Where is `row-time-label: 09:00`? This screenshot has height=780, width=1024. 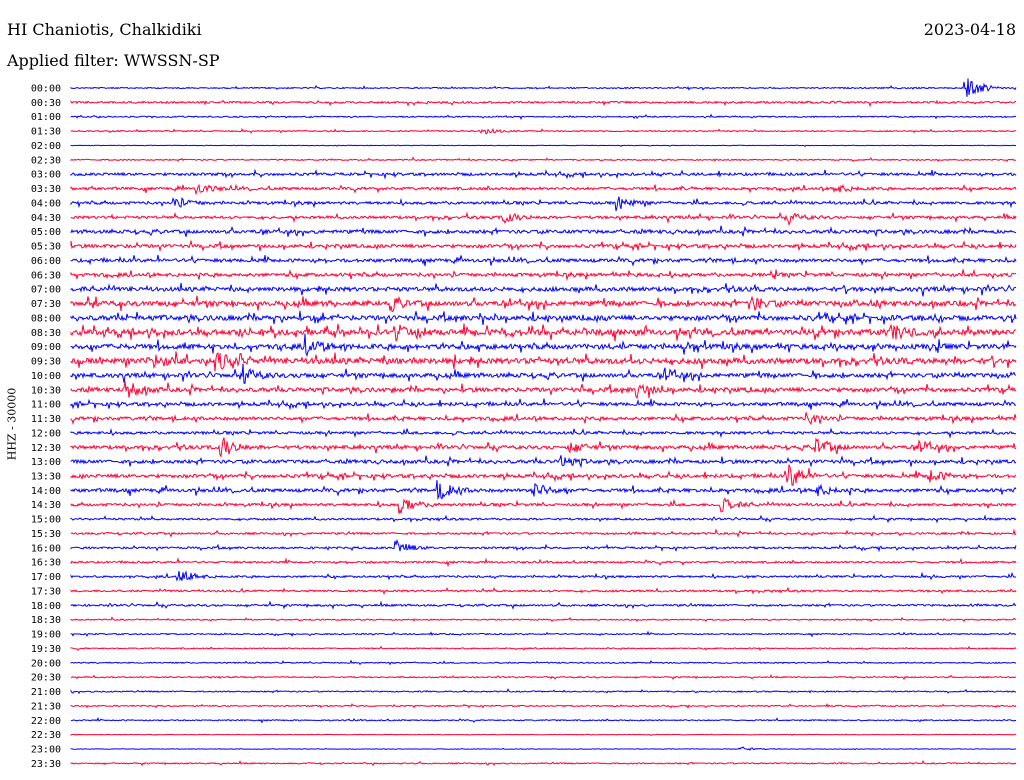
row-time-label: 09:00 is located at coordinates (46, 347).